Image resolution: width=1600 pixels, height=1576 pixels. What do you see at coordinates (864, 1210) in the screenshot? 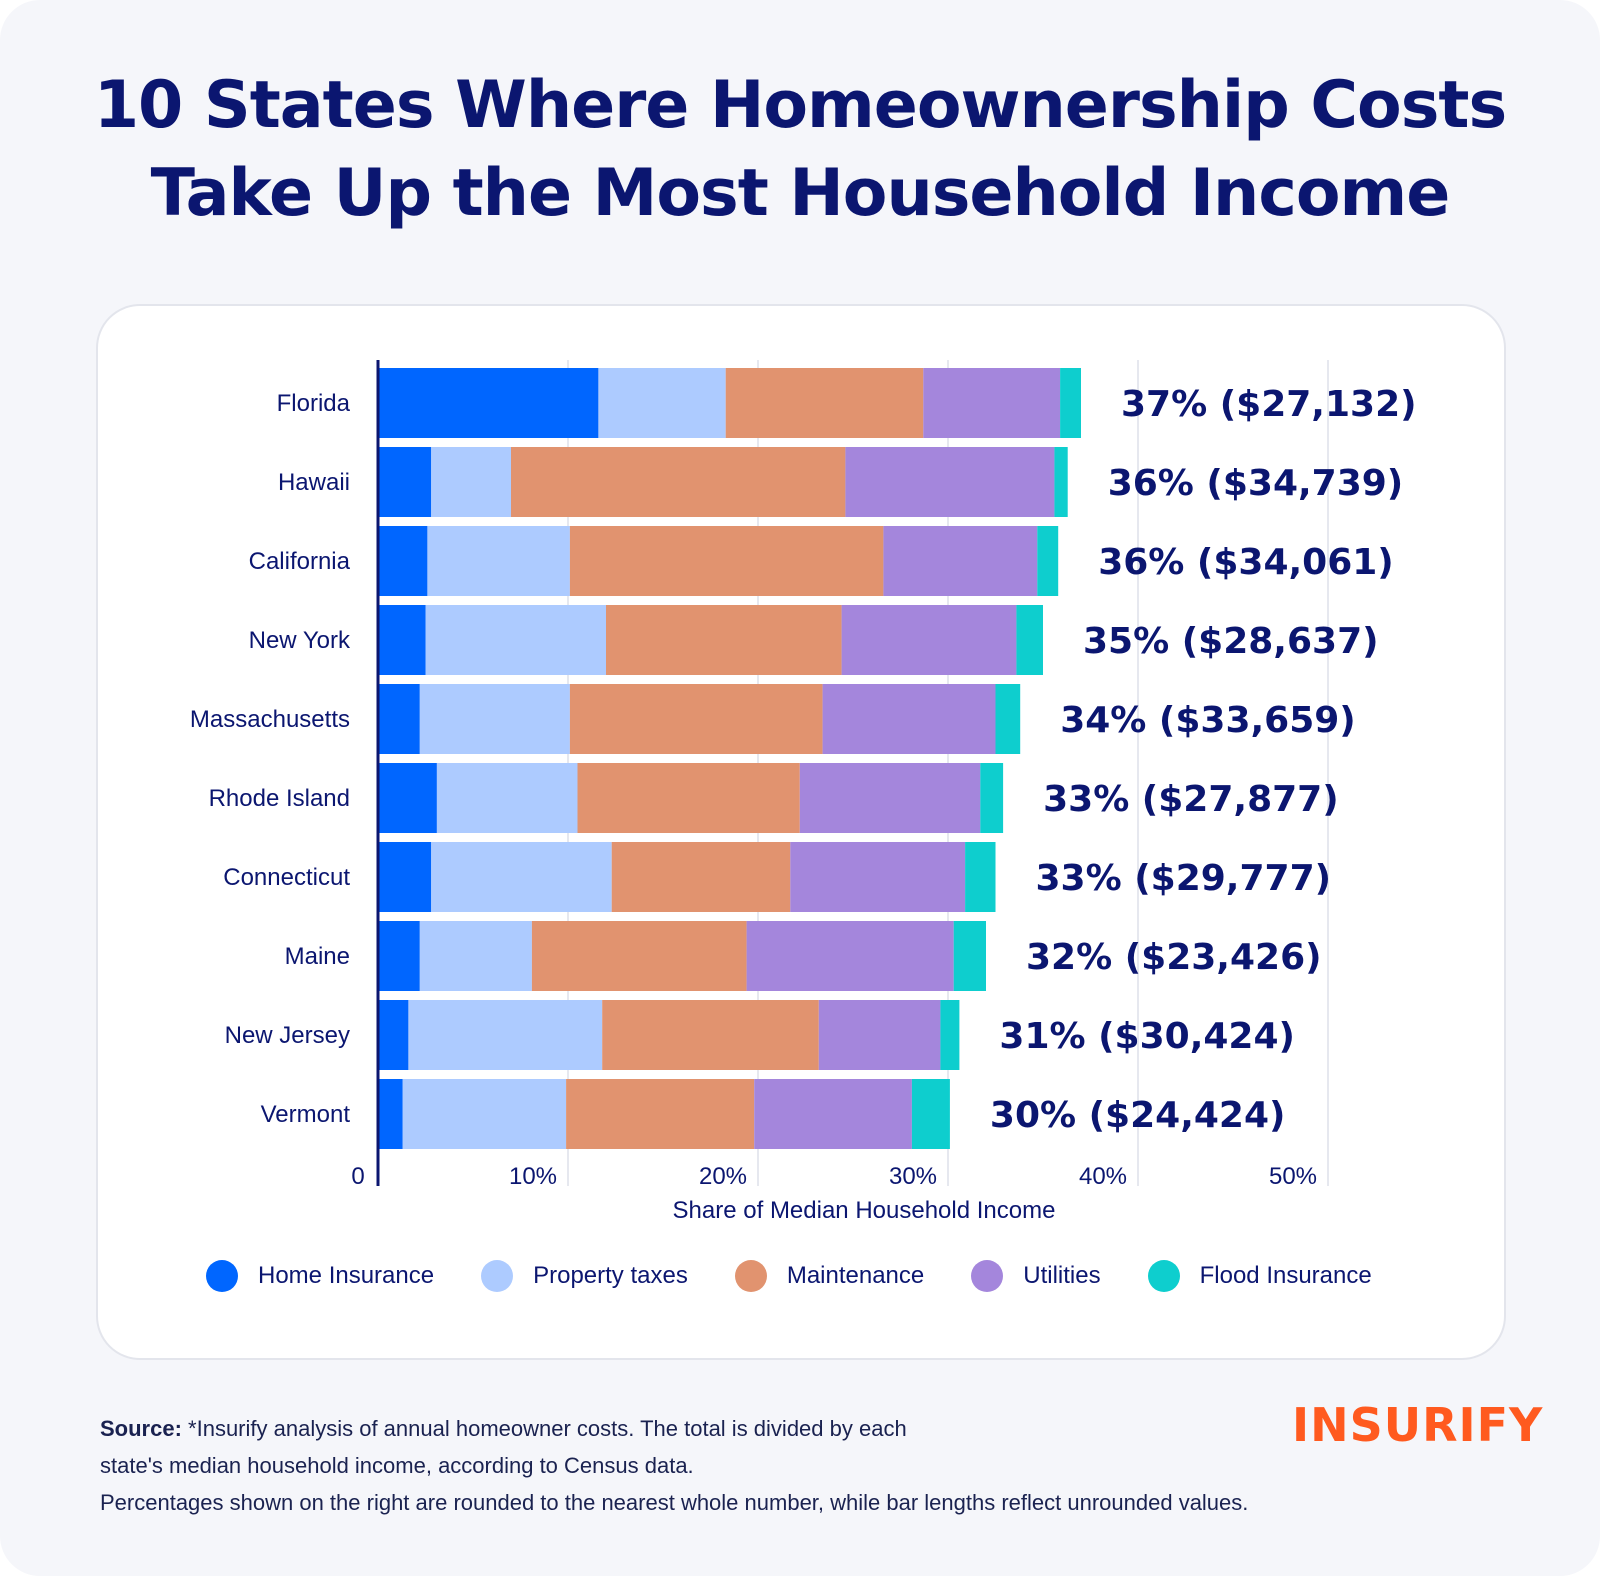
I see `x-axis-label: Share of Median Household Income` at bounding box center [864, 1210].